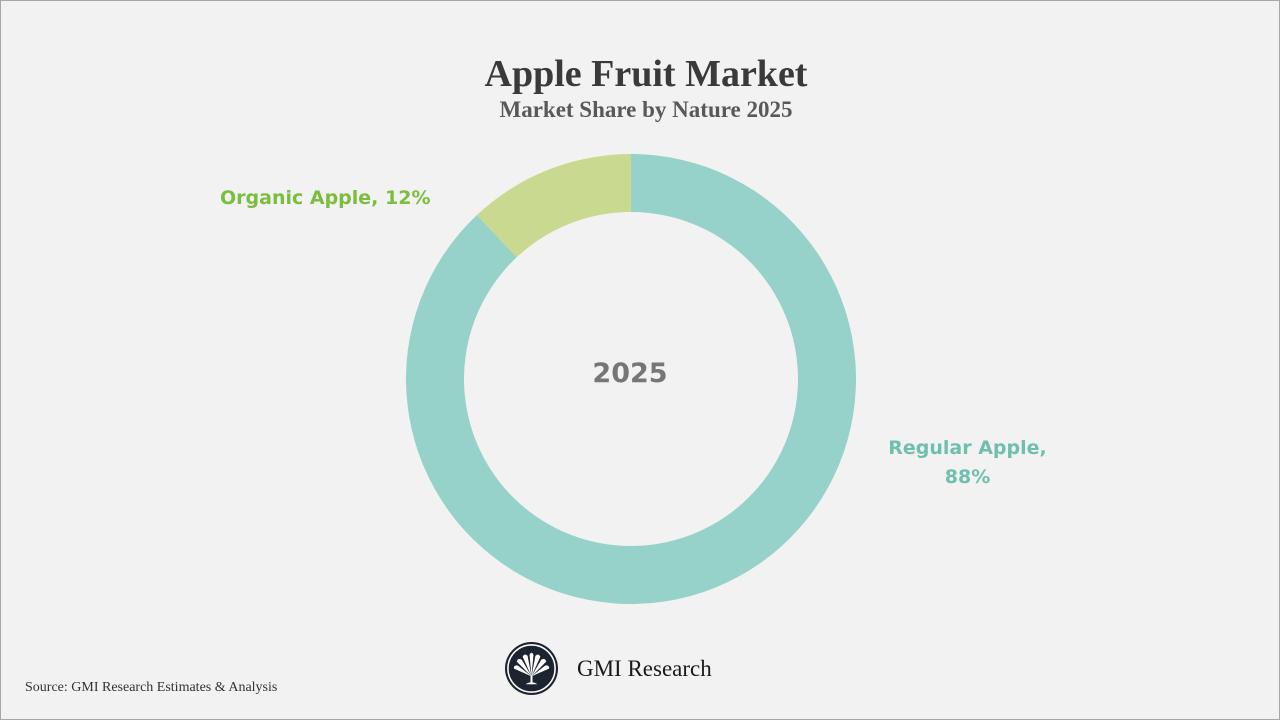 The image size is (1280, 720). I want to click on data-label-regular-value: 88%, so click(967, 477).